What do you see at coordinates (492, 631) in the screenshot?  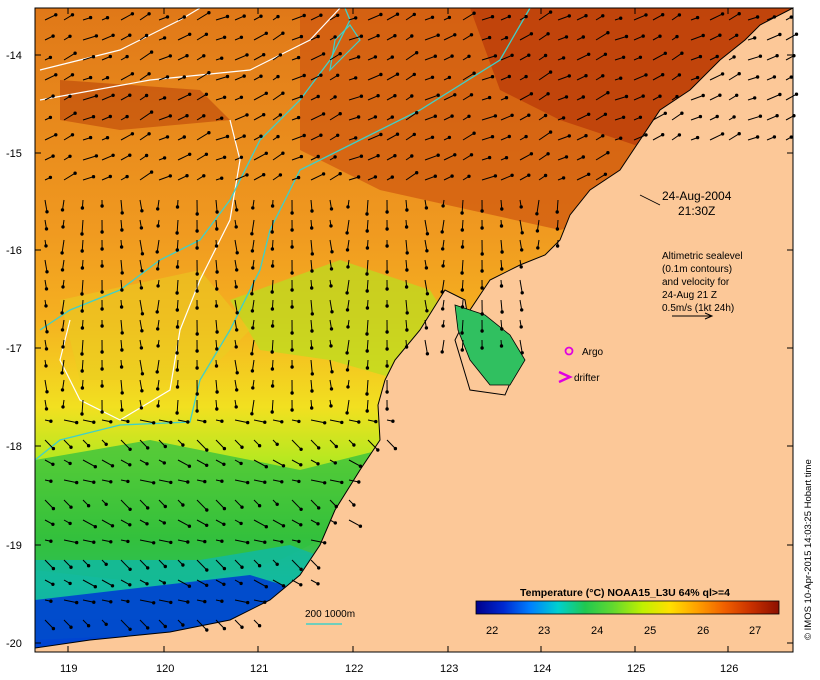 I see `colorbar-tick: 22` at bounding box center [492, 631].